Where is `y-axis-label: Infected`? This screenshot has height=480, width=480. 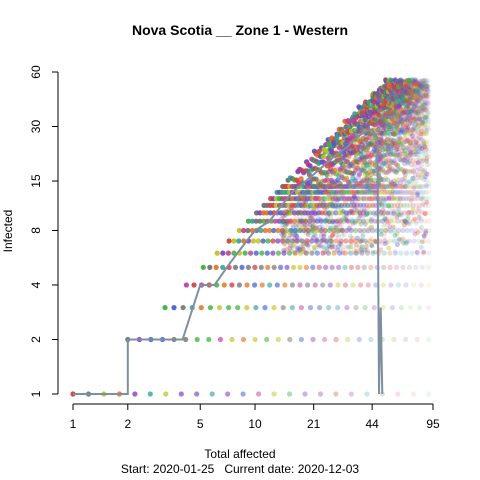 y-axis-label: Infected is located at coordinates (8, 231).